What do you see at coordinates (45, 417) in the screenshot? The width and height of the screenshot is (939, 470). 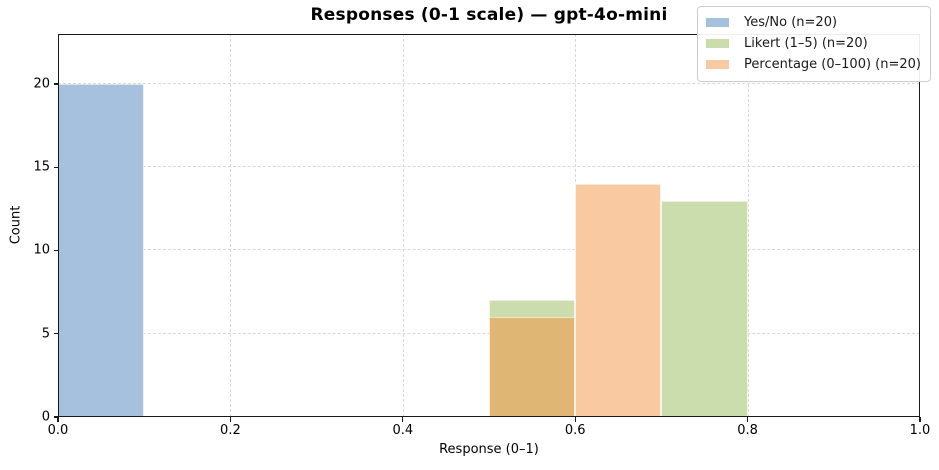 I see `y-tick-label: 0` at bounding box center [45, 417].